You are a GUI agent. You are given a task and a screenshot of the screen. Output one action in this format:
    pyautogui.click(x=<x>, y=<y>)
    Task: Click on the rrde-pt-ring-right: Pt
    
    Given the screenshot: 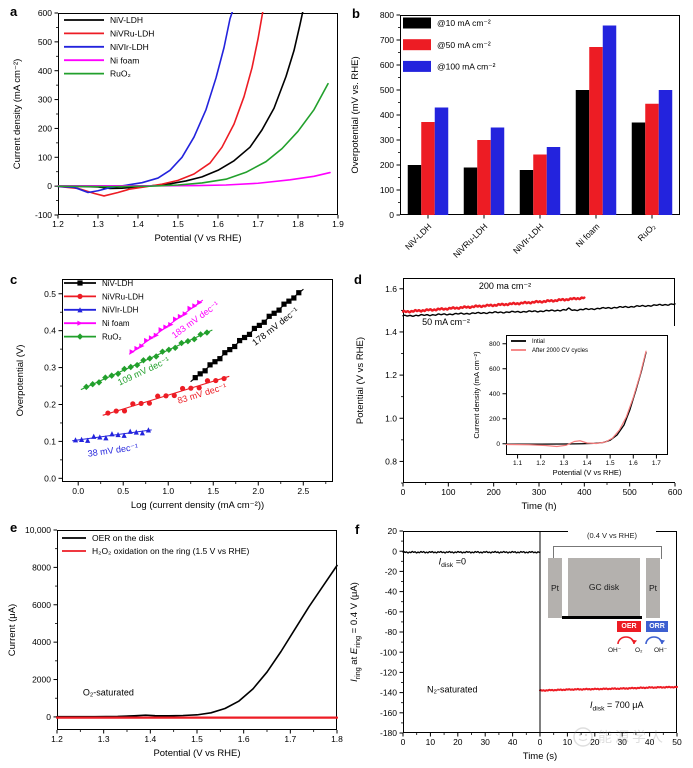 What is the action you would take?
    pyautogui.click(x=653, y=588)
    